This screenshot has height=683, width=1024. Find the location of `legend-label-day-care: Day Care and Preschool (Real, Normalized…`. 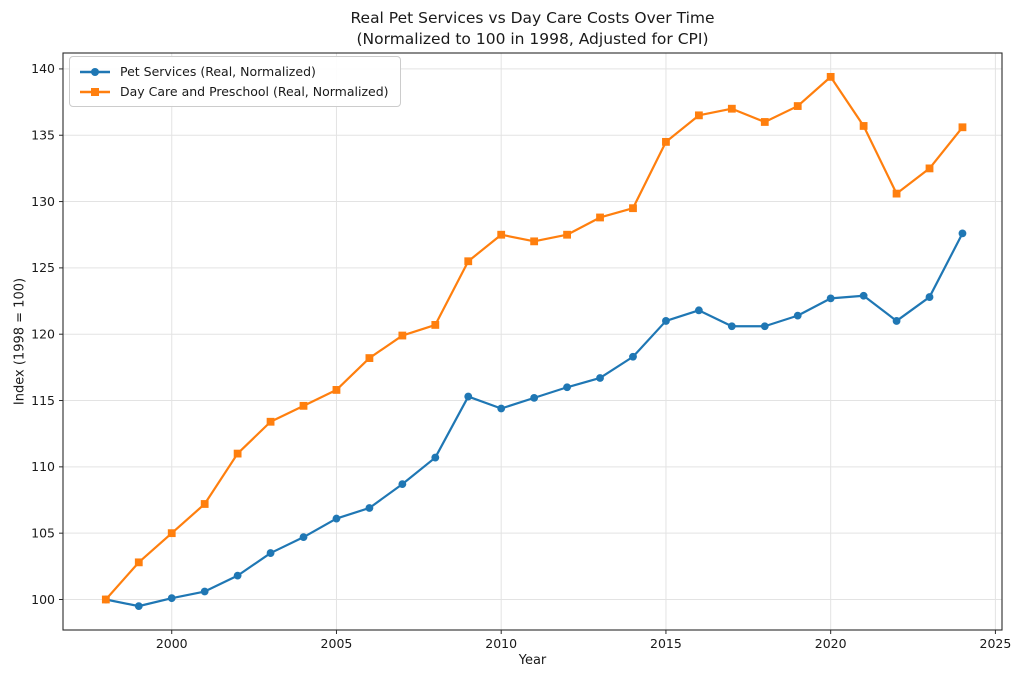

legend-label-day-care: Day Care and Preschool (Real, Normalized… is located at coordinates (254, 91).